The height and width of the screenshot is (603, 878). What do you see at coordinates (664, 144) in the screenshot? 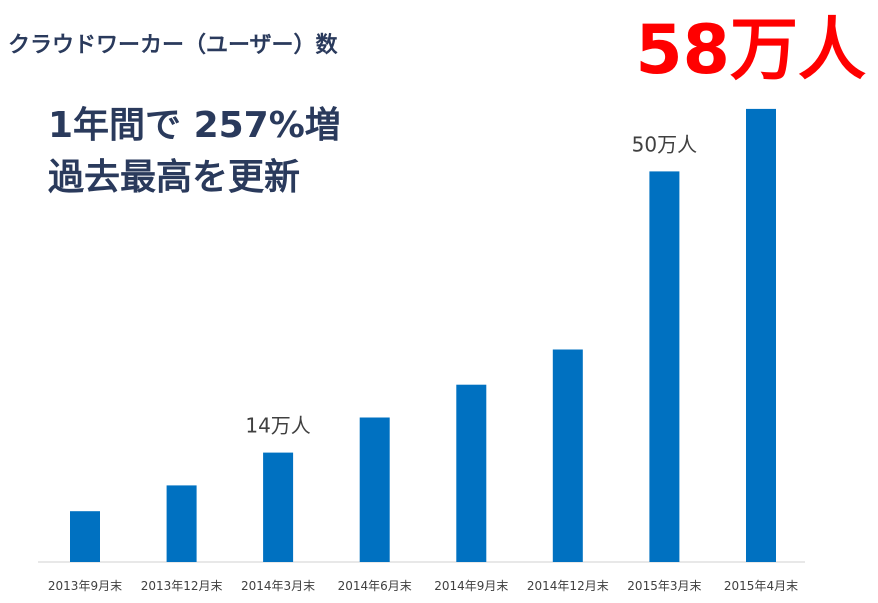
I see `data-label-2: 50万人` at bounding box center [664, 144].